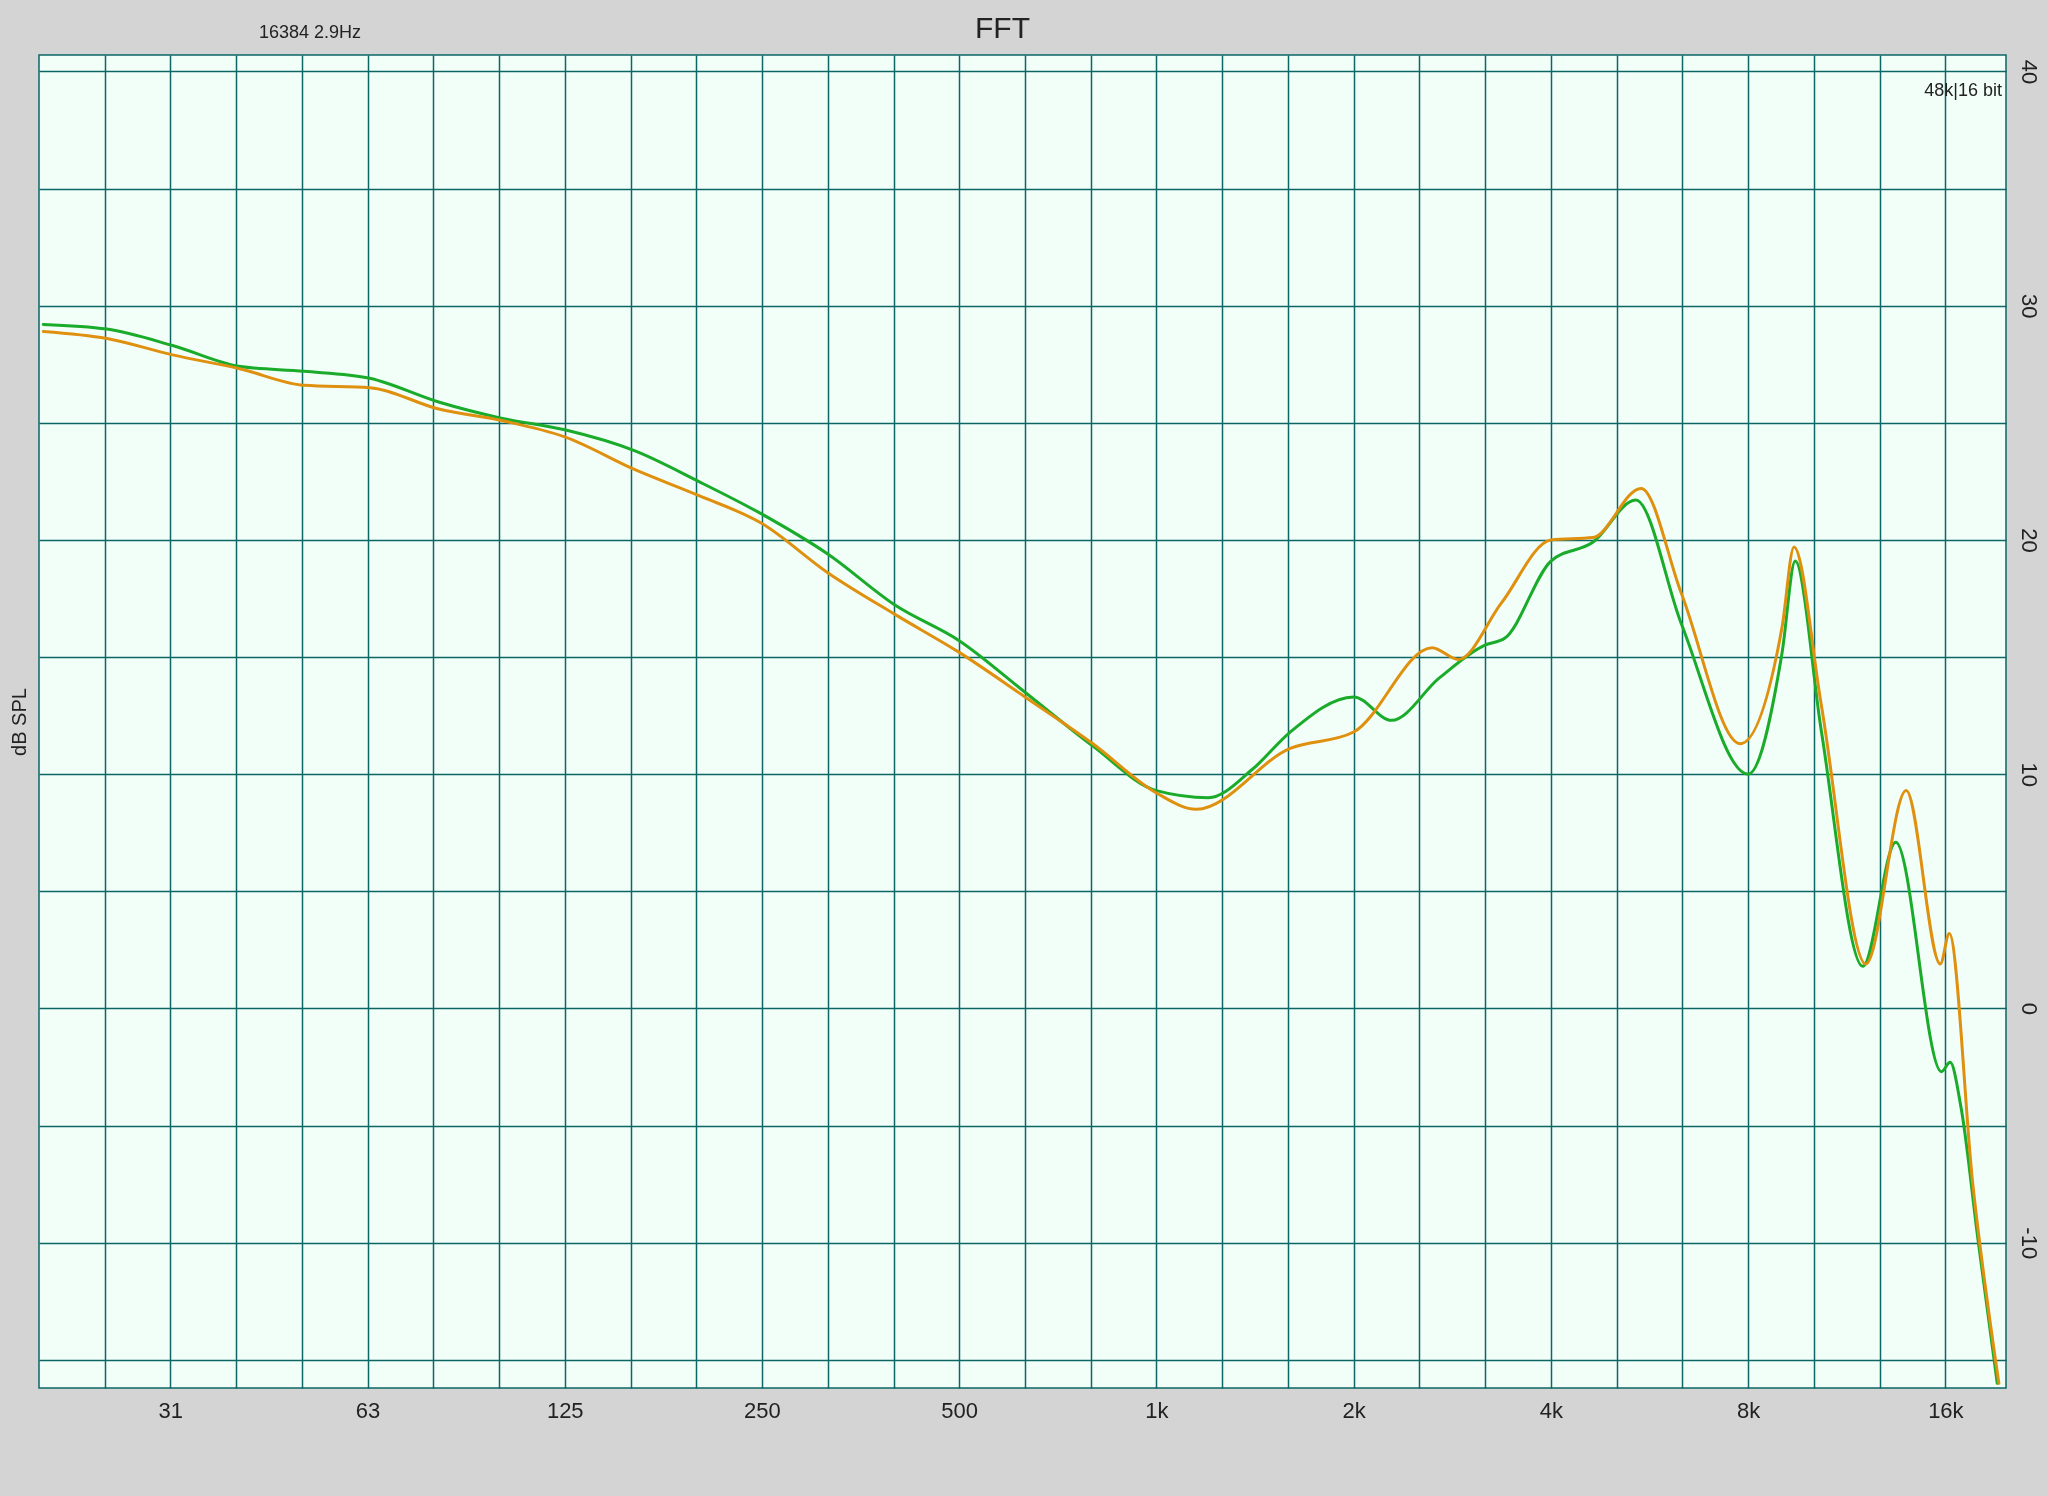 Image resolution: width=2048 pixels, height=1496 pixels. I want to click on y-axis-title: dB SPL, so click(18, 722).